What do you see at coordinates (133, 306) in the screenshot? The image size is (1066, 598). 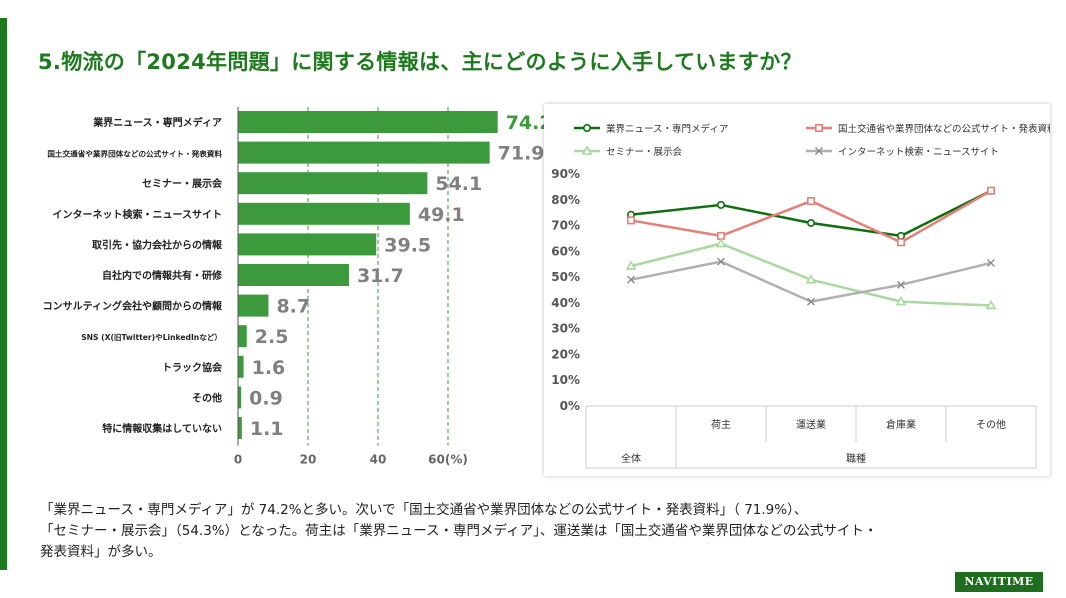 I see `bar-category-label: コンサルティング会社や顧問からの情報` at bounding box center [133, 306].